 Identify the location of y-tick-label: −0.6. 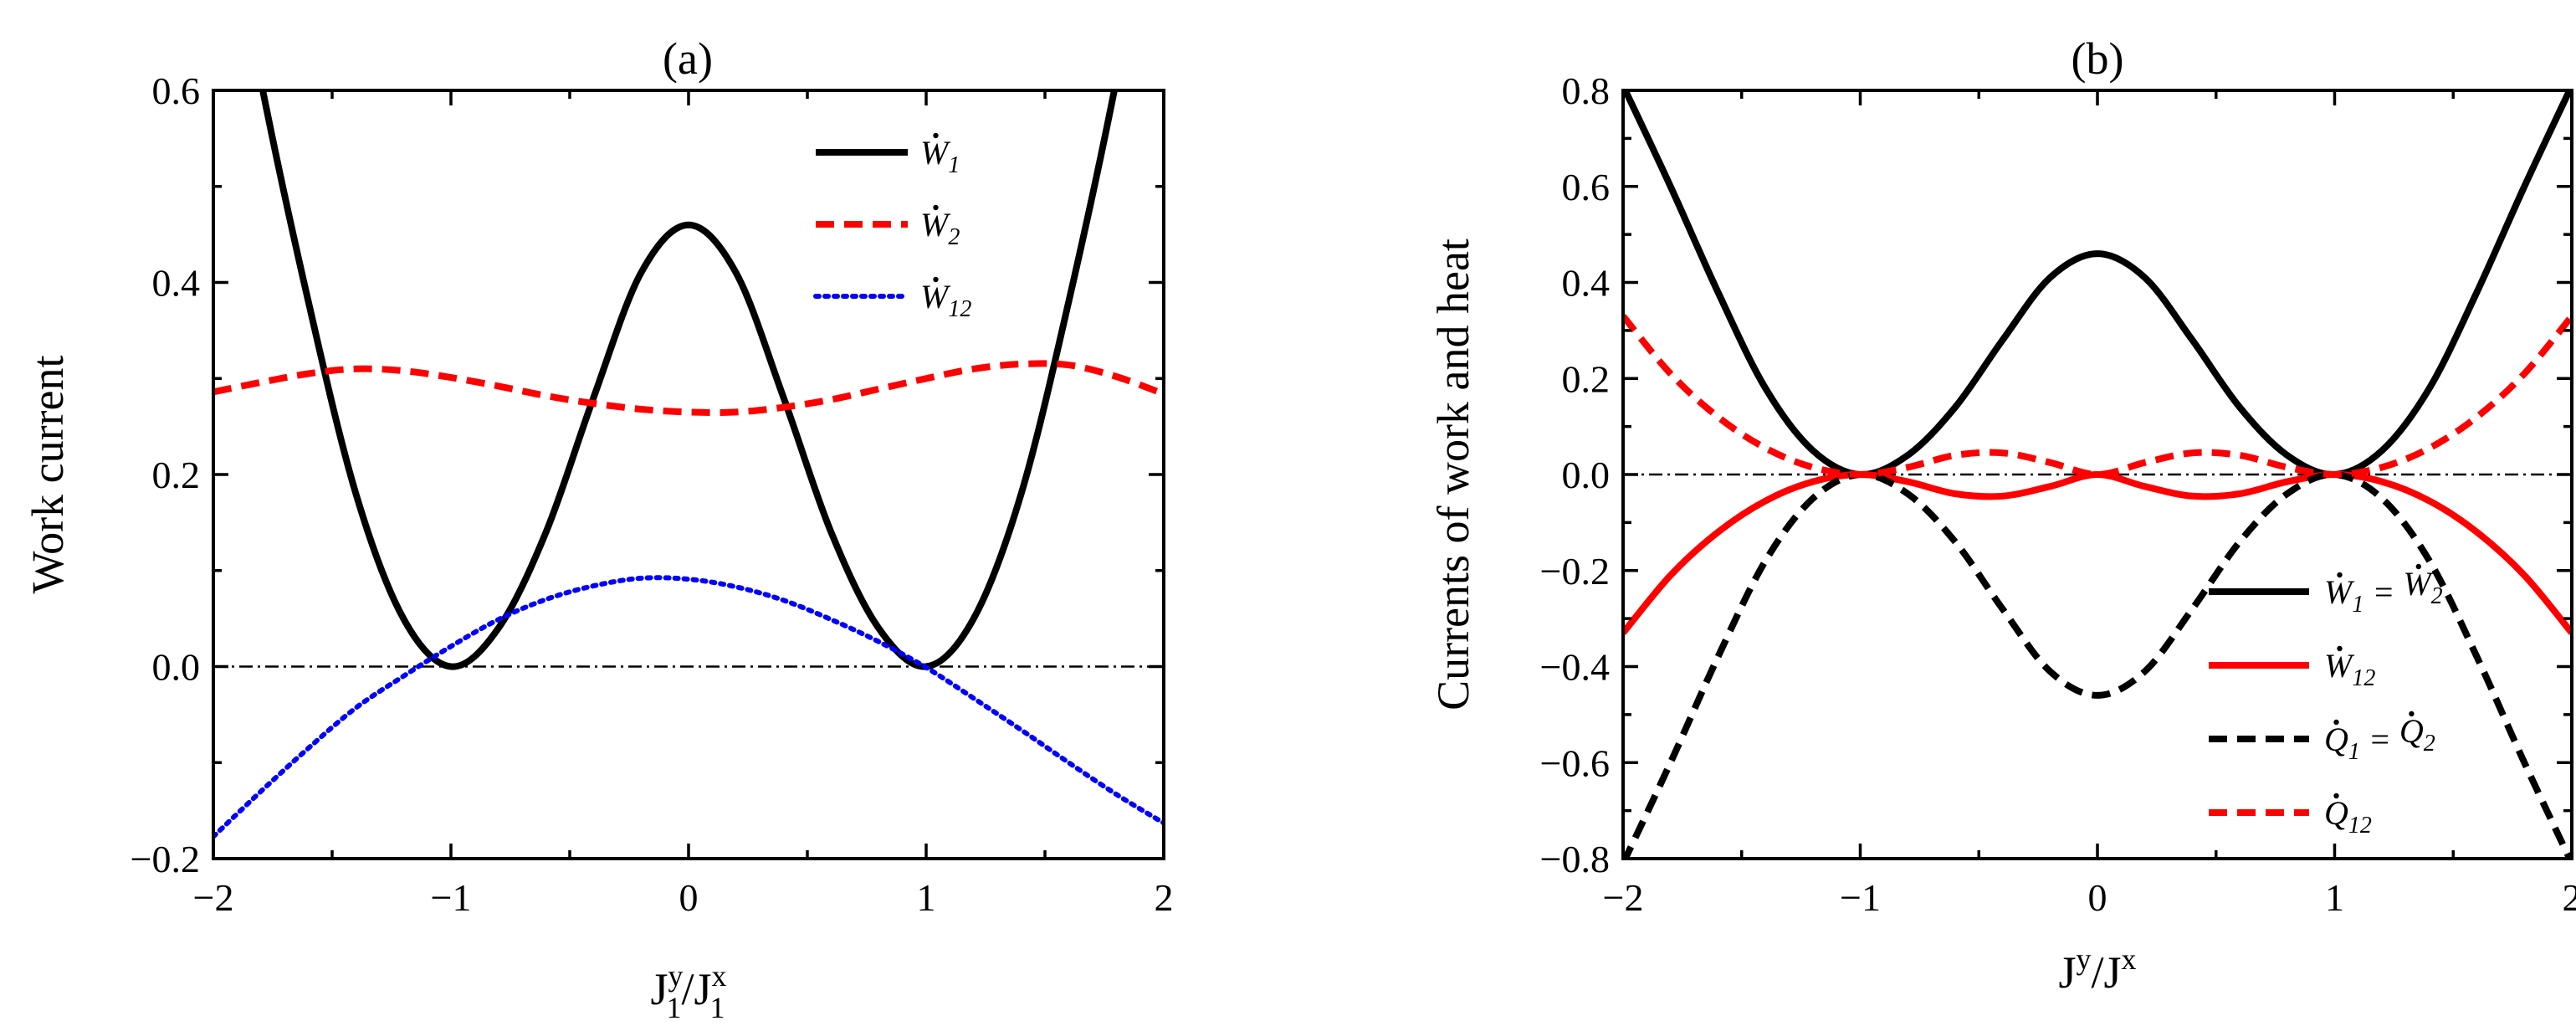
(1575, 762).